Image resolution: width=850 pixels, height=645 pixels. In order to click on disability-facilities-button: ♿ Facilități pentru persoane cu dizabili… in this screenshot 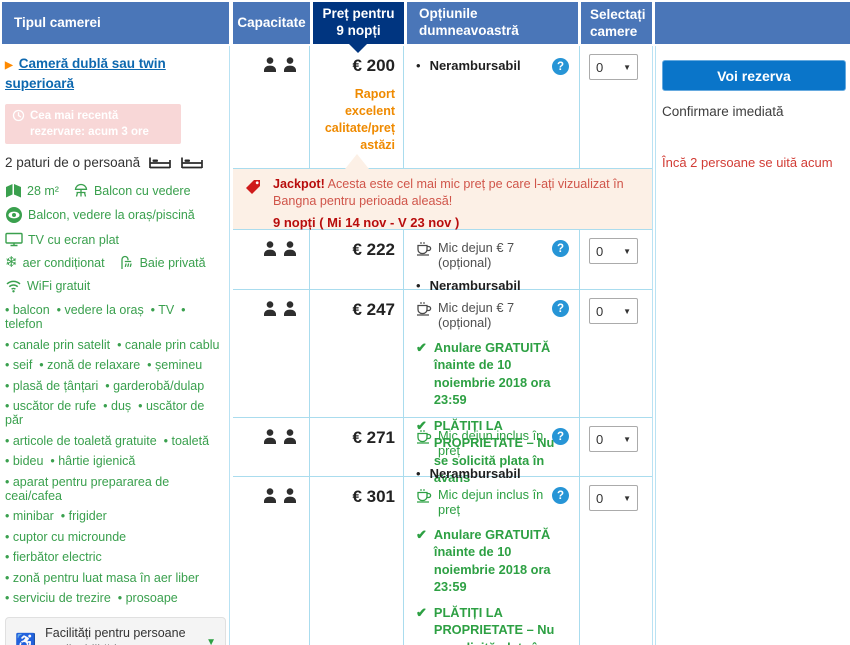, I will do `click(115, 631)`.